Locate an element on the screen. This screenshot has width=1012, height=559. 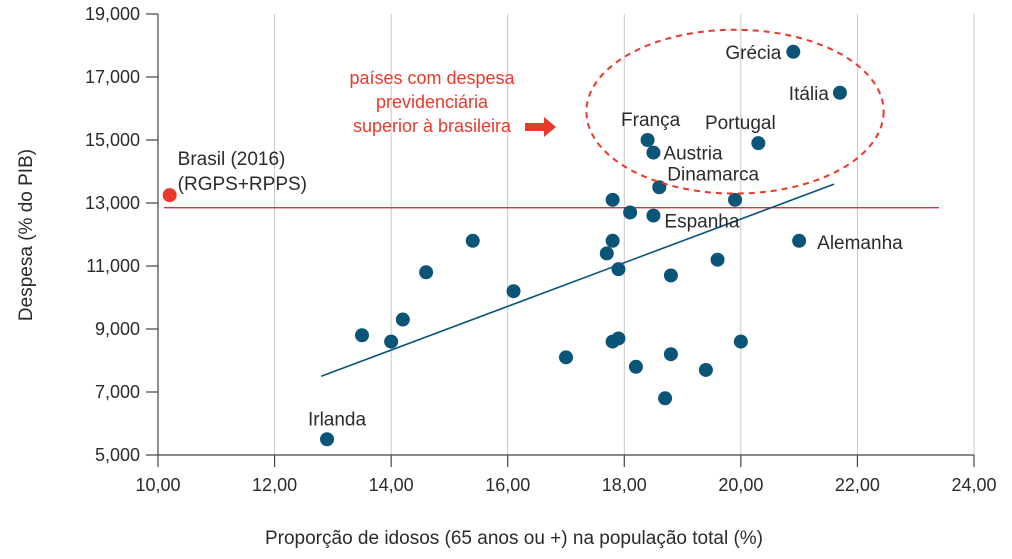
y-tick-label: 11,000 is located at coordinates (113, 266).